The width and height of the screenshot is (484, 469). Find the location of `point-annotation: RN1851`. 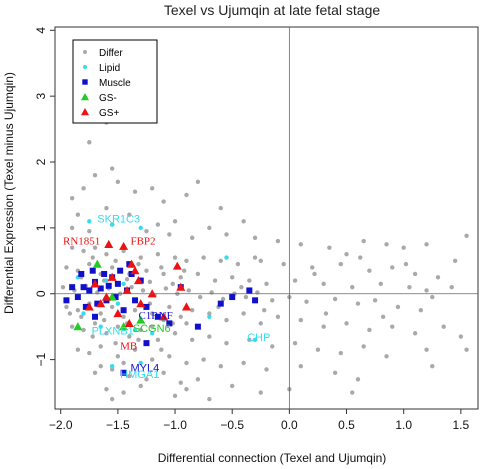

point-annotation: RN1851 is located at coordinates (81, 241).